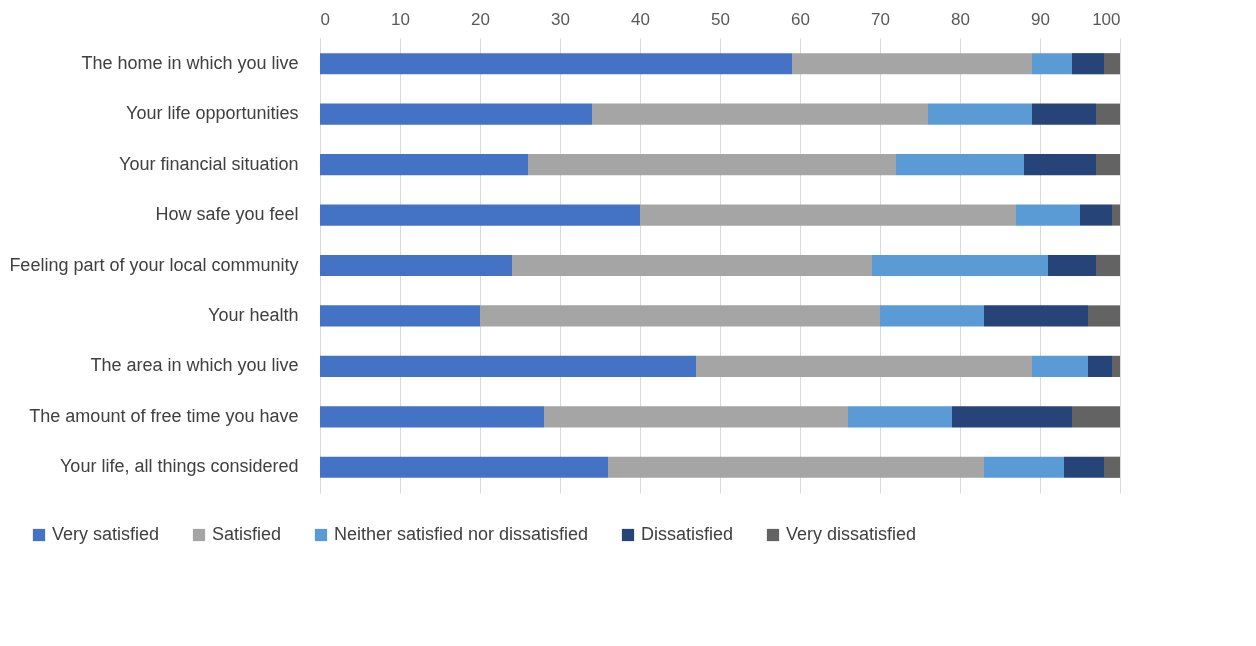 The width and height of the screenshot is (1256, 646). Describe the element at coordinates (800, 19) in the screenshot. I see `x-tick-label: 60` at that location.